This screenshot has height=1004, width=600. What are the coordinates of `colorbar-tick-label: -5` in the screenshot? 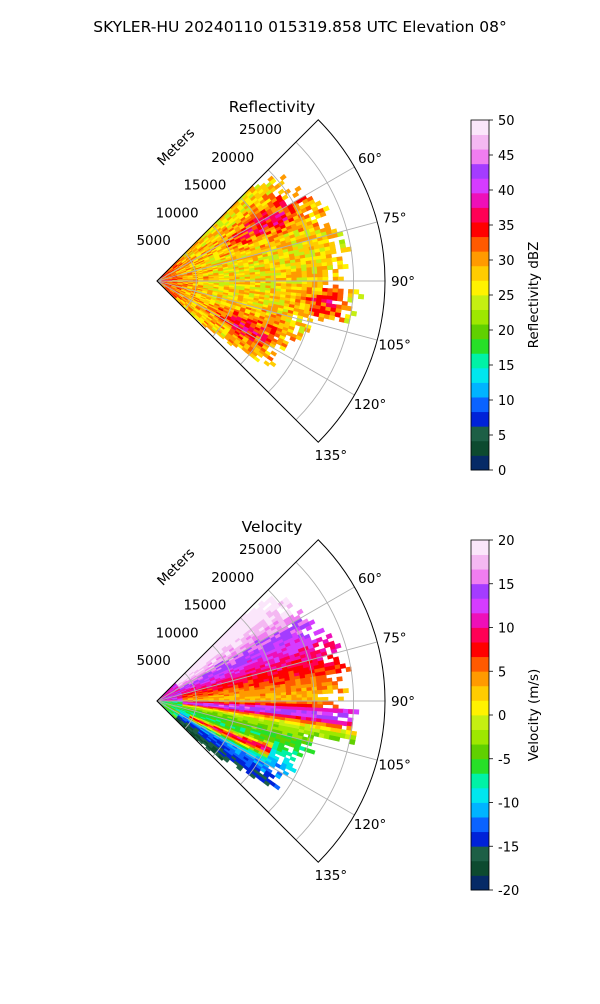 It's located at (504, 760).